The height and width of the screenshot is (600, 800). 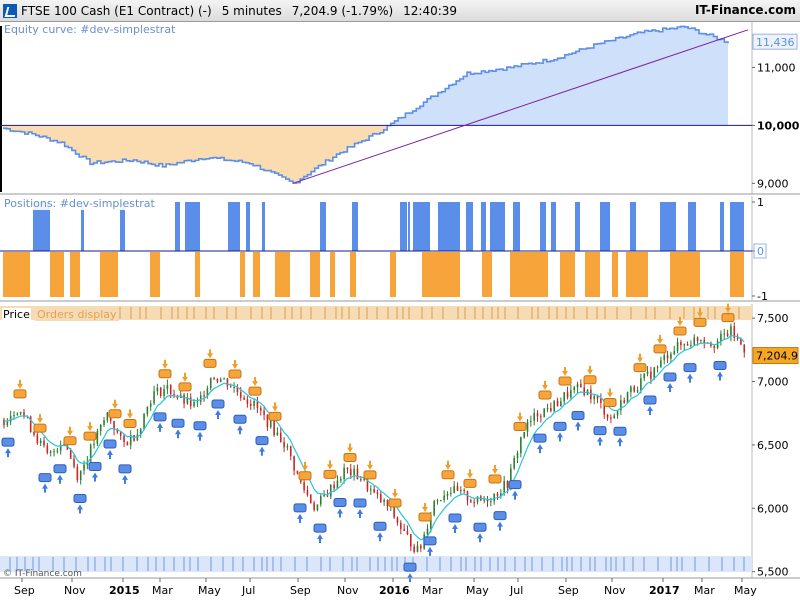 I want to click on time-axis-label: Mar, so click(x=162, y=590).